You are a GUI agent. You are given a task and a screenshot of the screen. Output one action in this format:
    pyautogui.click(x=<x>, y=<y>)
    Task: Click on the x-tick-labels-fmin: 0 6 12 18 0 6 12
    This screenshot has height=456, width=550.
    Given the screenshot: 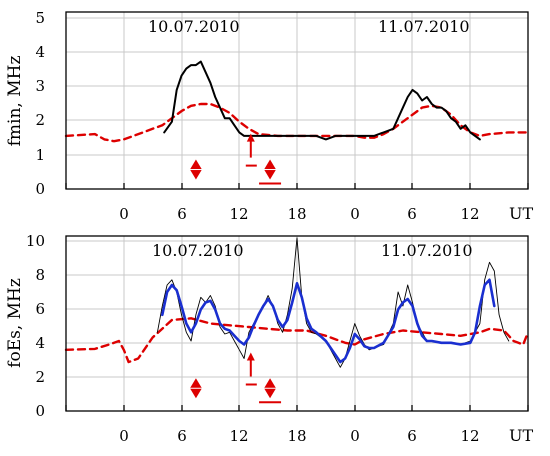 What is the action you would take?
    pyautogui.click(x=299, y=214)
    